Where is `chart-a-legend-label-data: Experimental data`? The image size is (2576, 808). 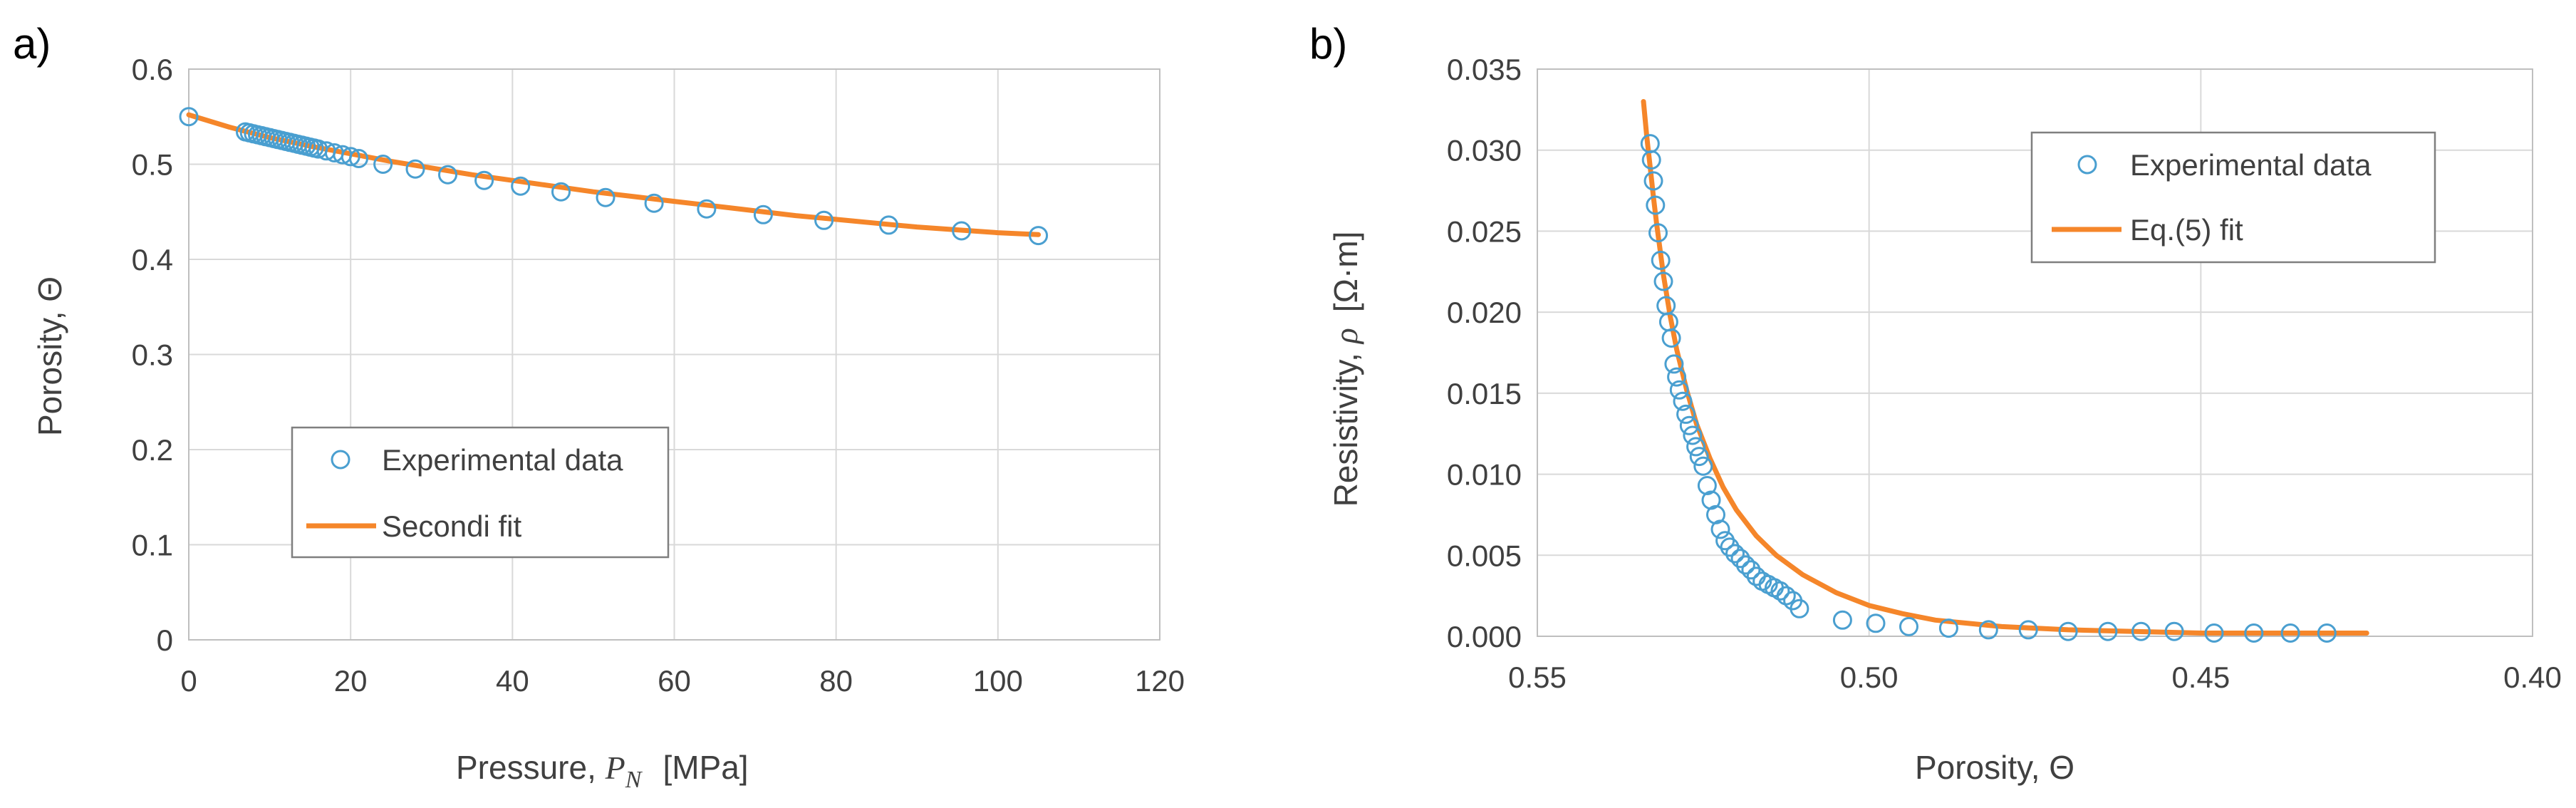
chart-a-legend-label-data: Experimental data is located at coordinates (503, 460).